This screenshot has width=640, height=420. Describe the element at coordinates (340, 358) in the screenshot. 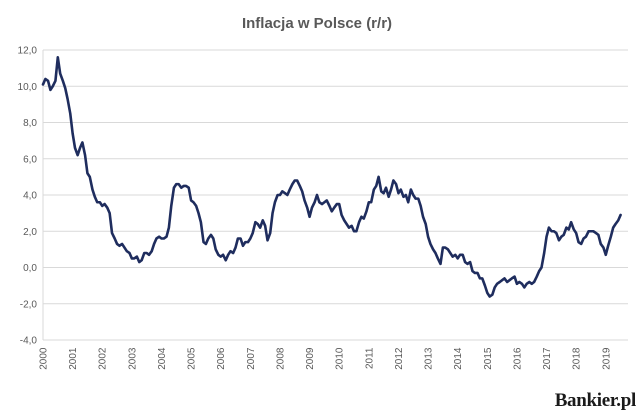

I see `x-tick-label: 2010` at that location.